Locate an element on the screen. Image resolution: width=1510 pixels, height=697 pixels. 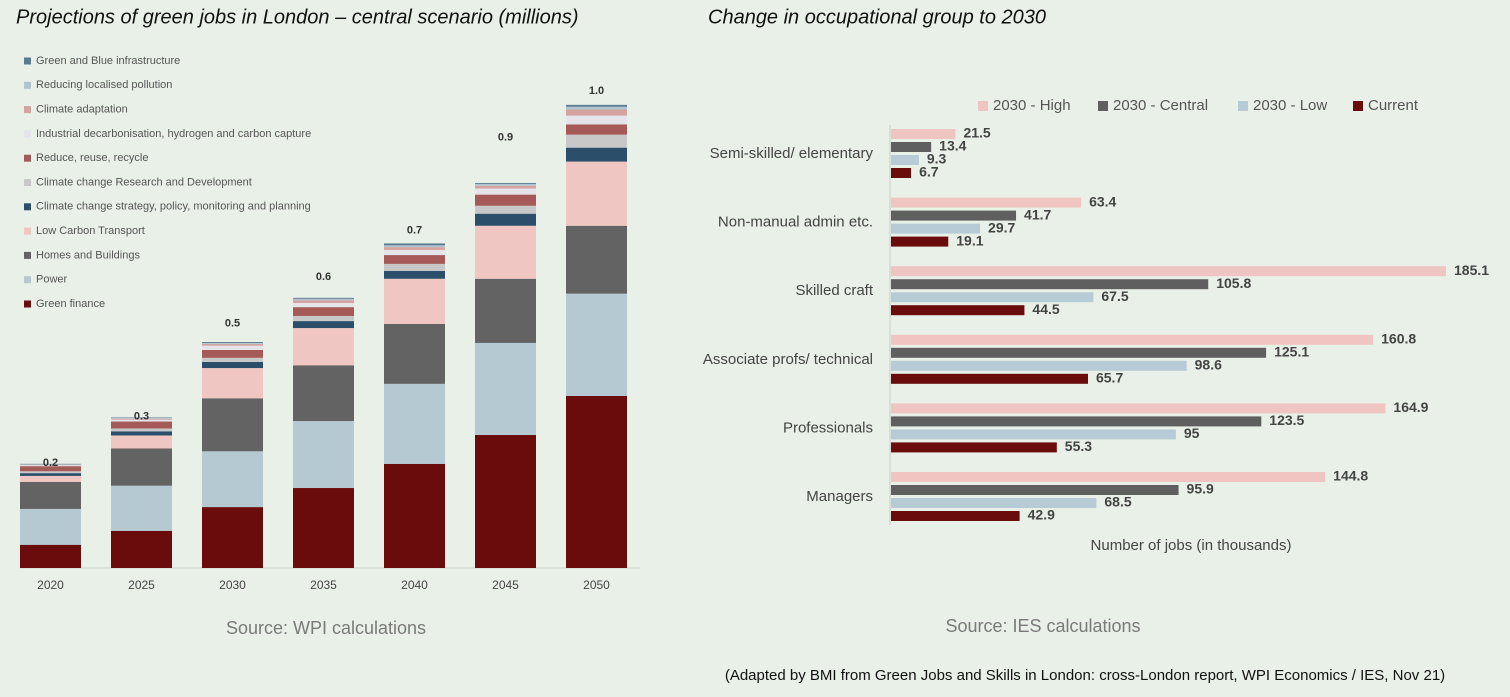
value-label: 67.5 is located at coordinates (1114, 296).